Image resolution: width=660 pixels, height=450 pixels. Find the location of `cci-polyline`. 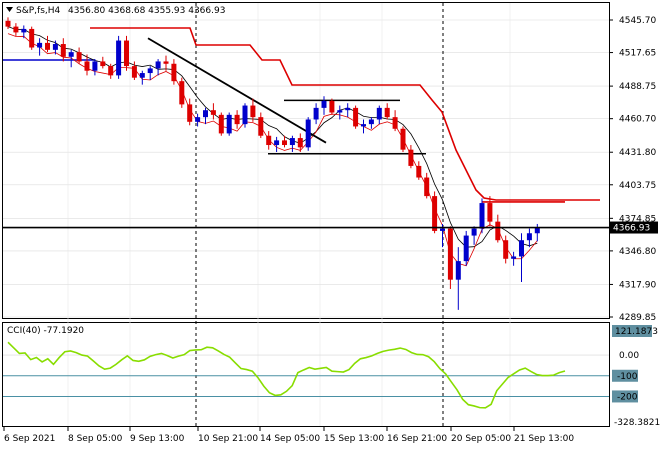

cci-polyline is located at coordinates (286, 375).